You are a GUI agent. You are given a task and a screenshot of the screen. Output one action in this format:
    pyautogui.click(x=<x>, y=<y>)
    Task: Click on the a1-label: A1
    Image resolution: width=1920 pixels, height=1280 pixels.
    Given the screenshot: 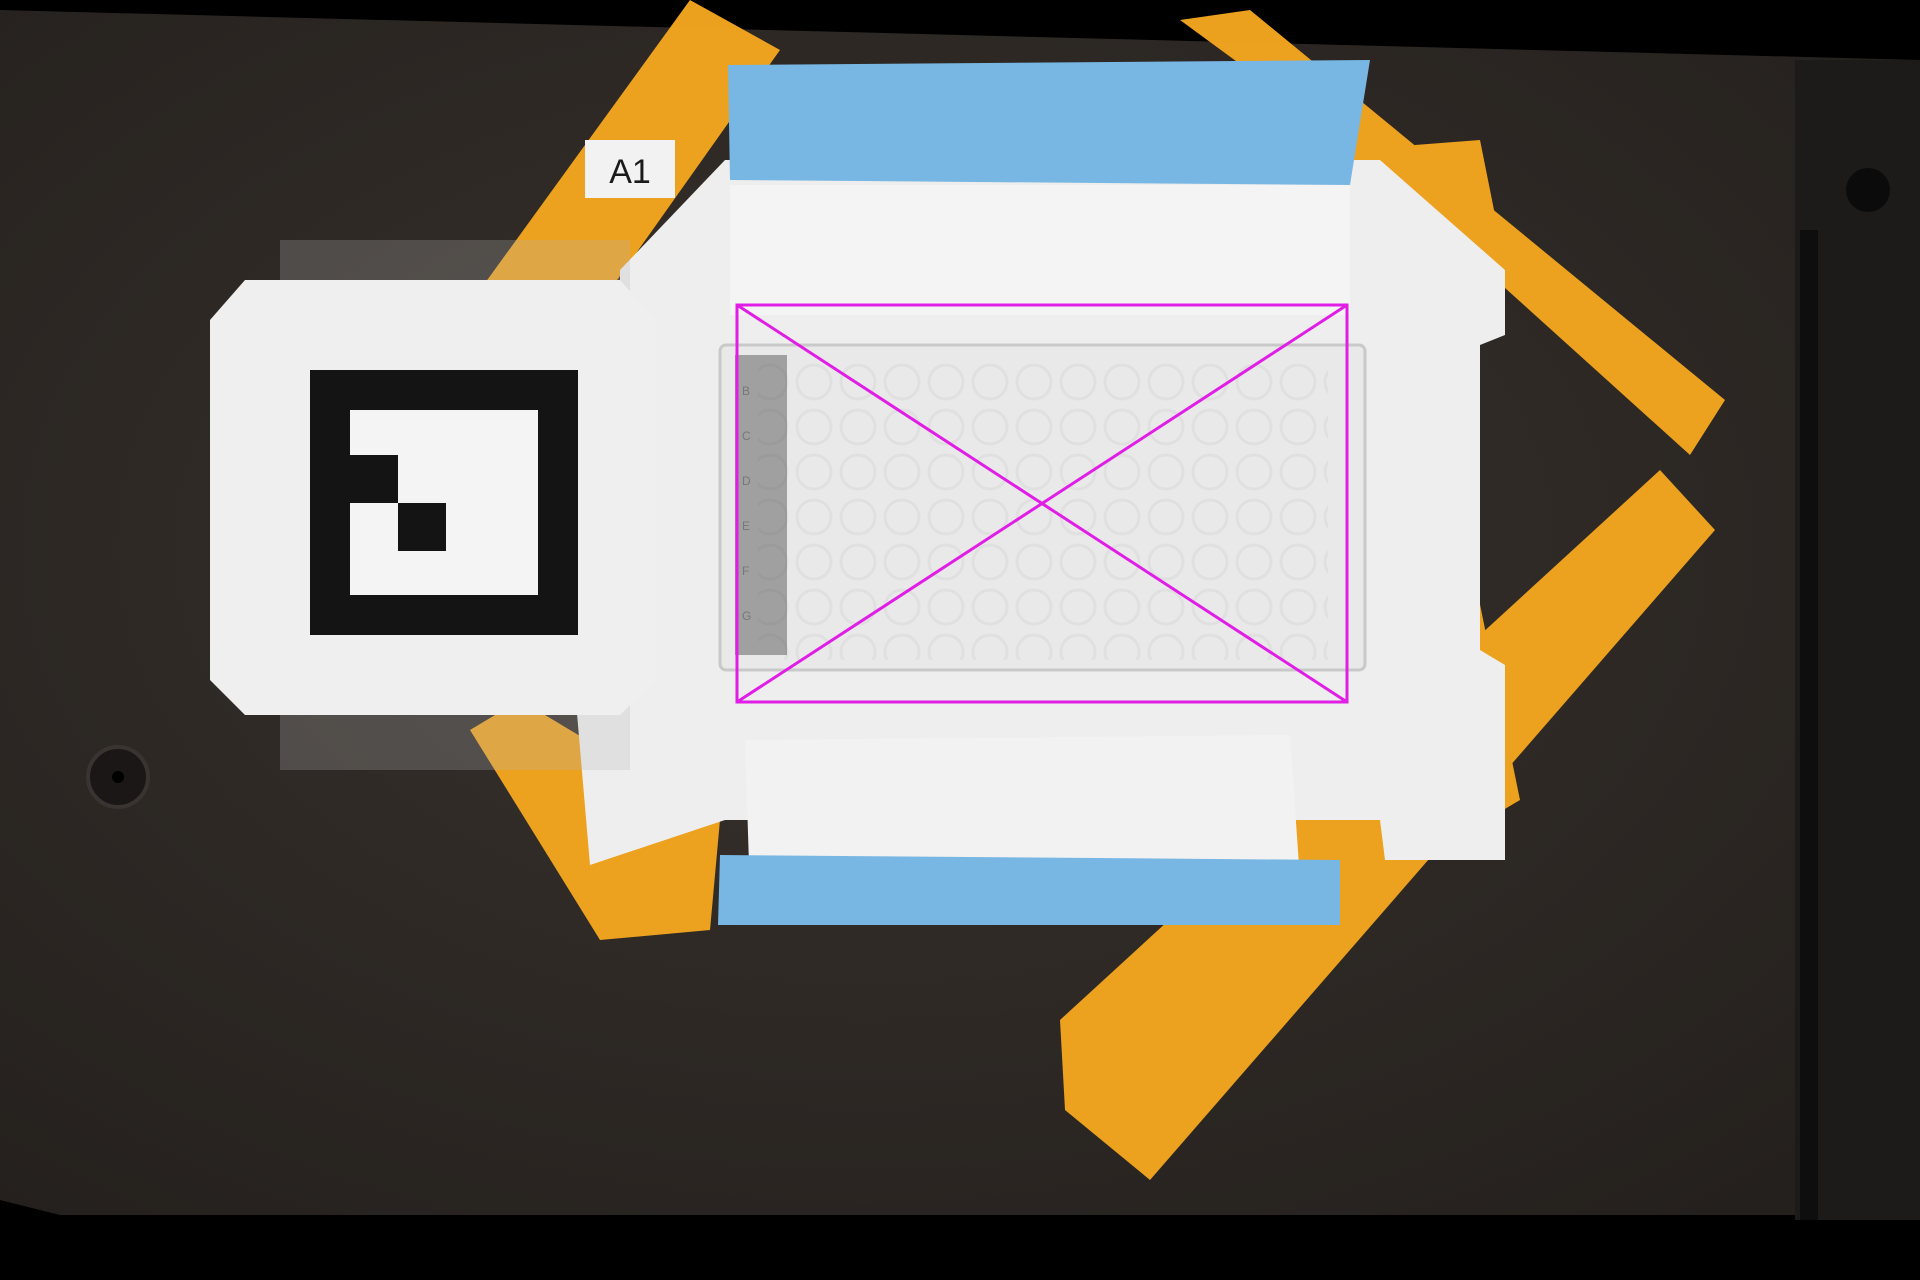 What is the action you would take?
    pyautogui.click(x=630, y=172)
    